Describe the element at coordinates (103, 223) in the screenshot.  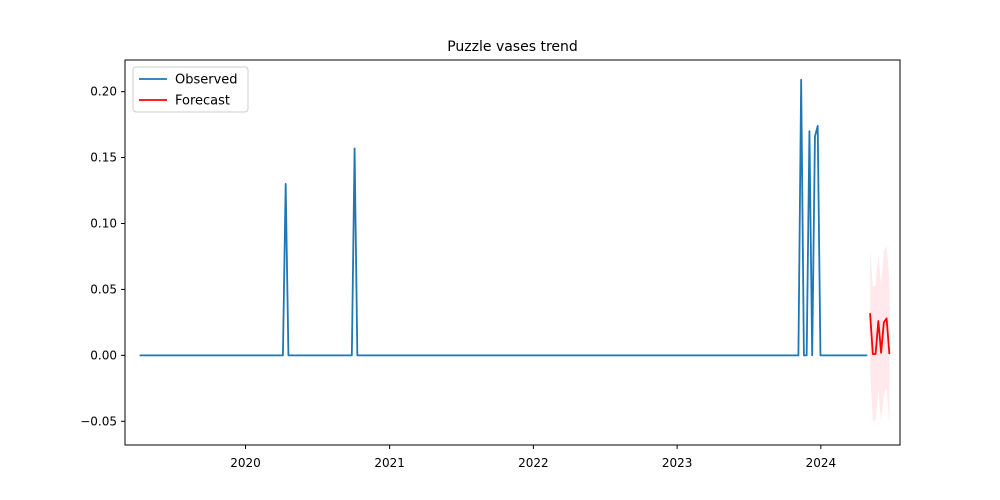
I see `y-tick-label: 0.10` at that location.